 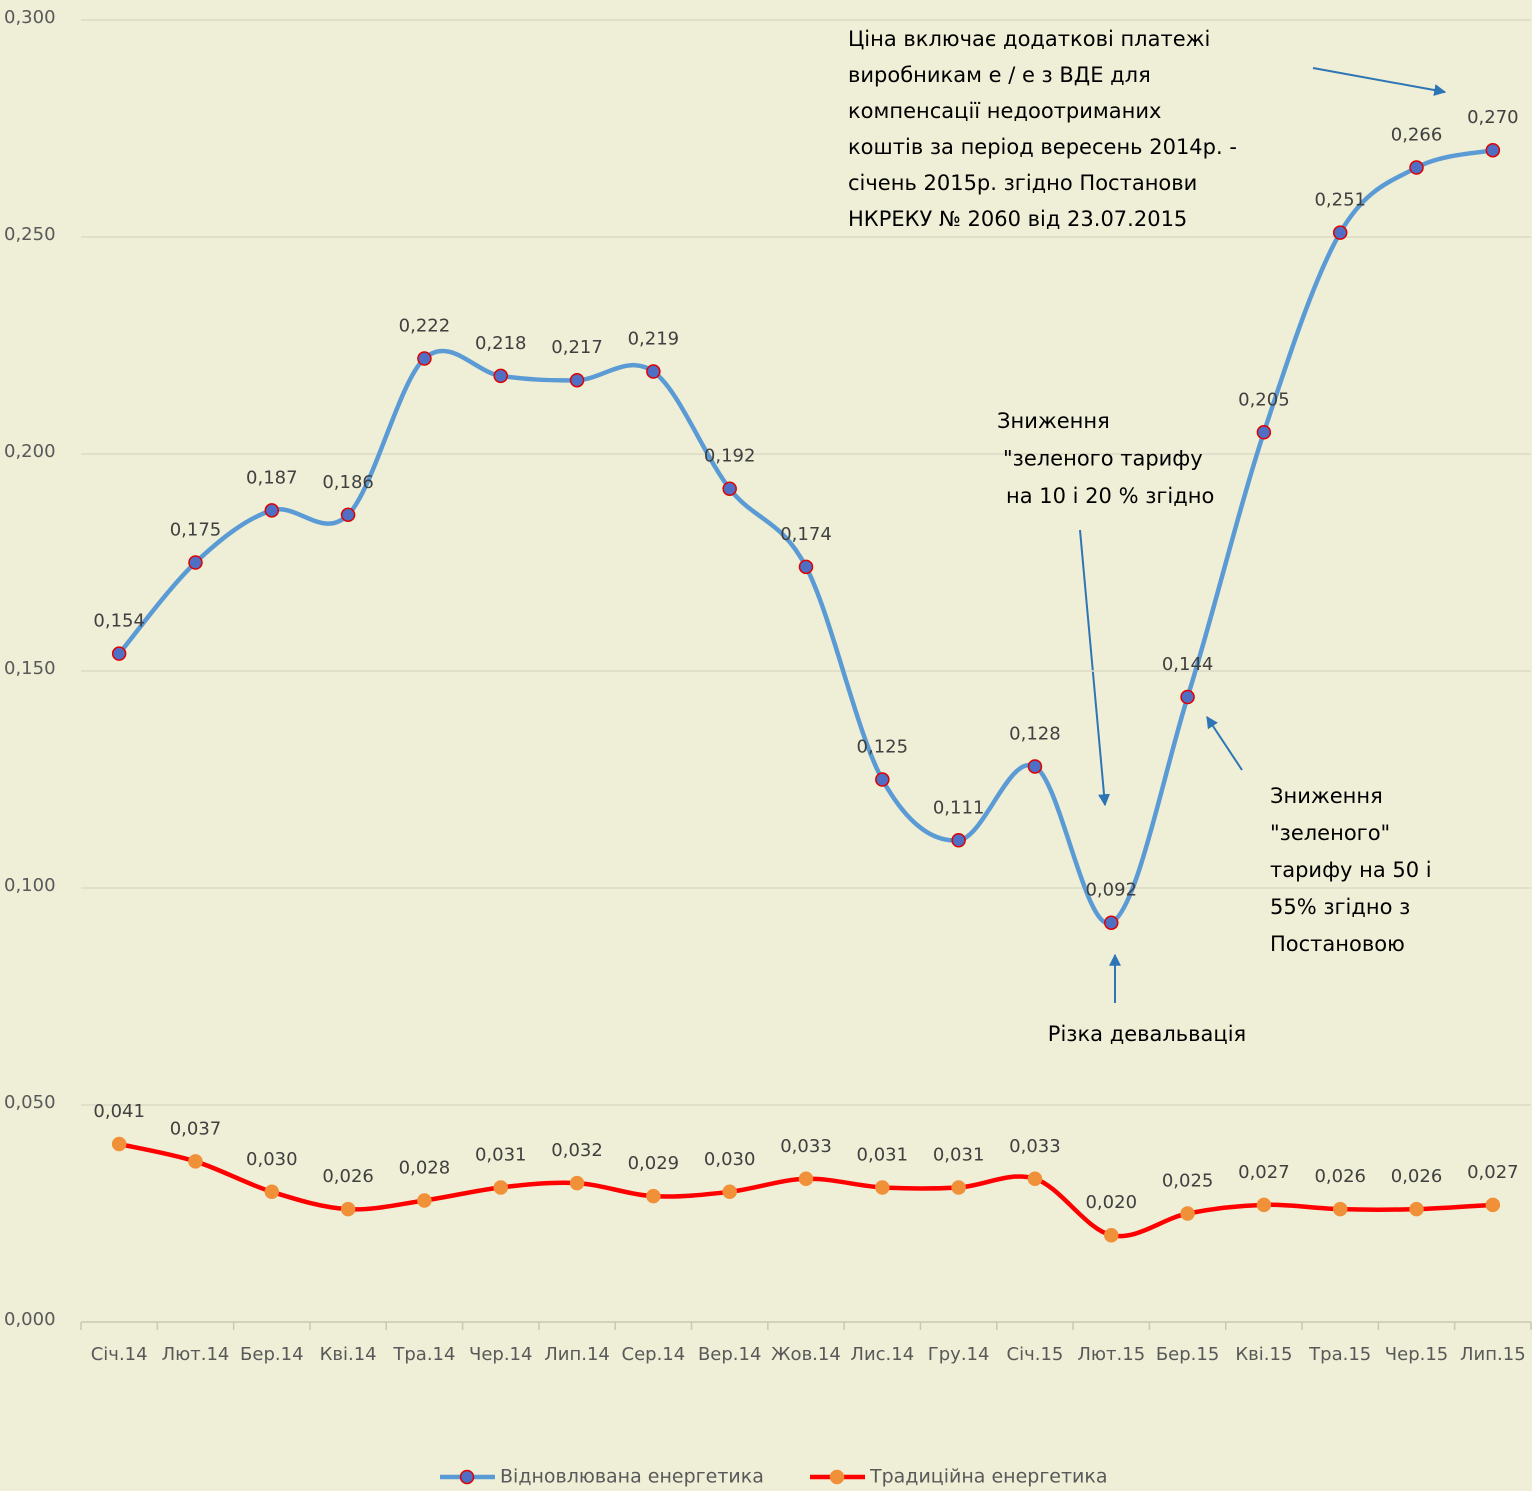 I want to click on x-tick-label: Тра.15, so click(x=1339, y=1354).